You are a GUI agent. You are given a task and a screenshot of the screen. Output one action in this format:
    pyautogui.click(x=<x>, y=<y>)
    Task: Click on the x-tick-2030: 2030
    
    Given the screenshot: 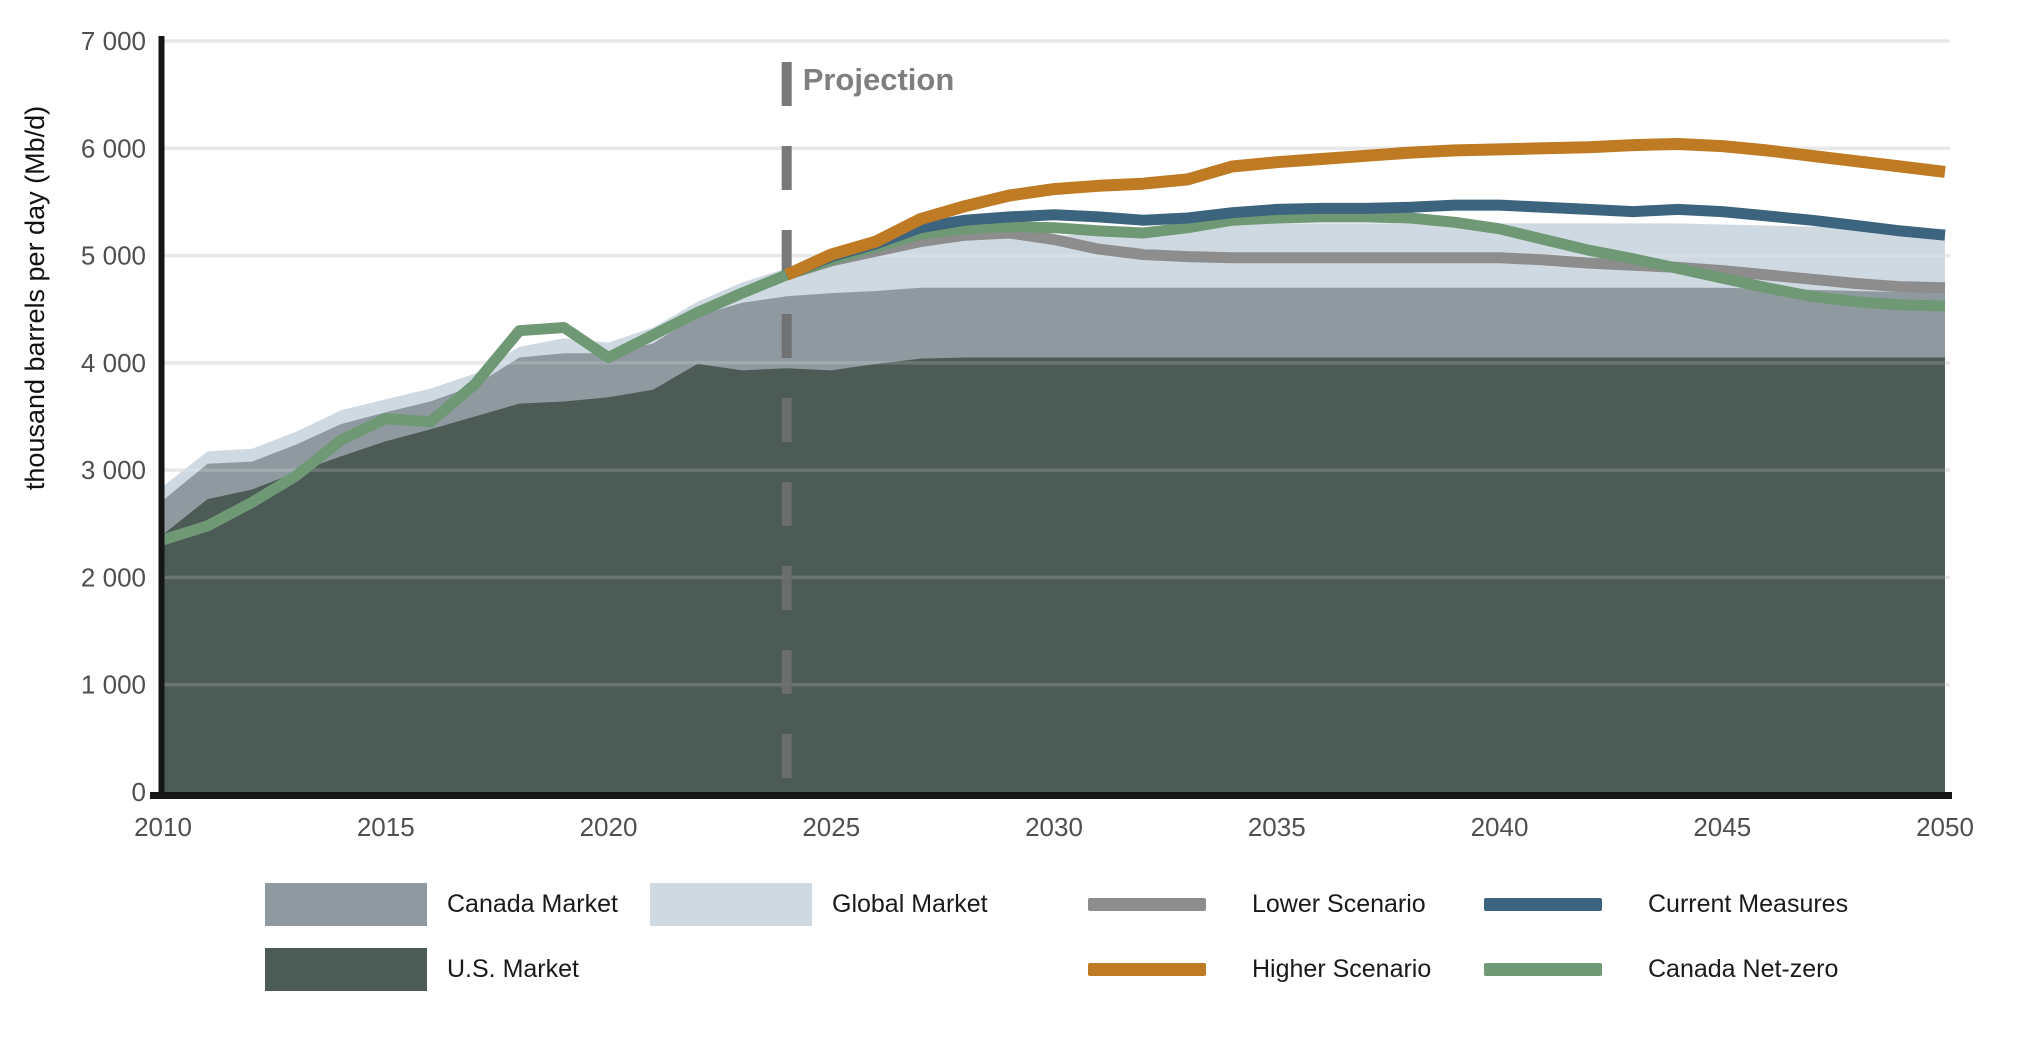 What is the action you would take?
    pyautogui.click(x=1054, y=827)
    